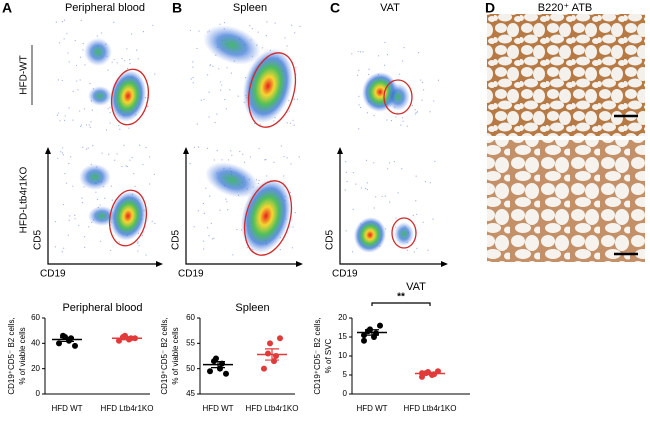  What do you see at coordinates (35, 342) in the screenshot?
I see `y-tick-label: 40` at bounding box center [35, 342].